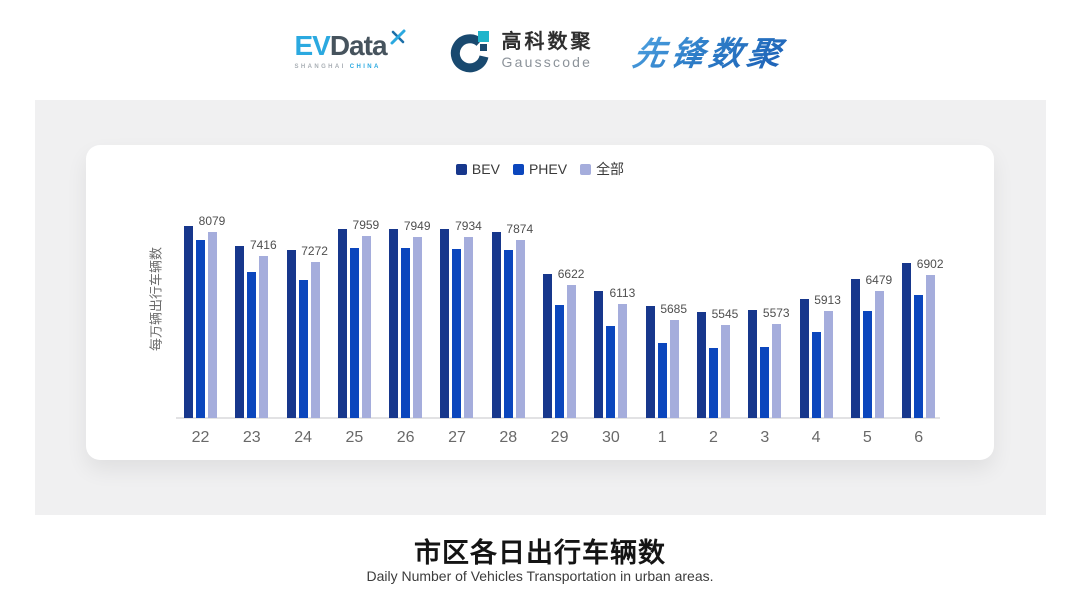 The height and width of the screenshot is (608, 1080). I want to click on bar-group-23: 7416 23, so click(256, 342).